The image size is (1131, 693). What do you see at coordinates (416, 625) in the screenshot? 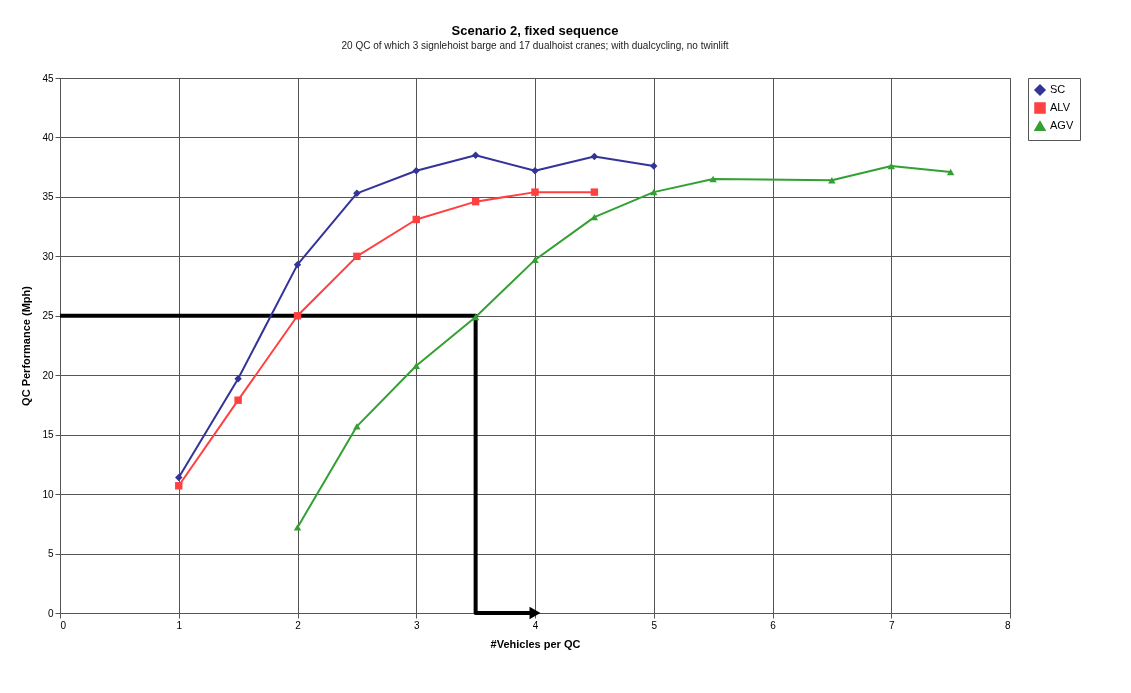
I see `x-tick-label: 3` at bounding box center [416, 625].